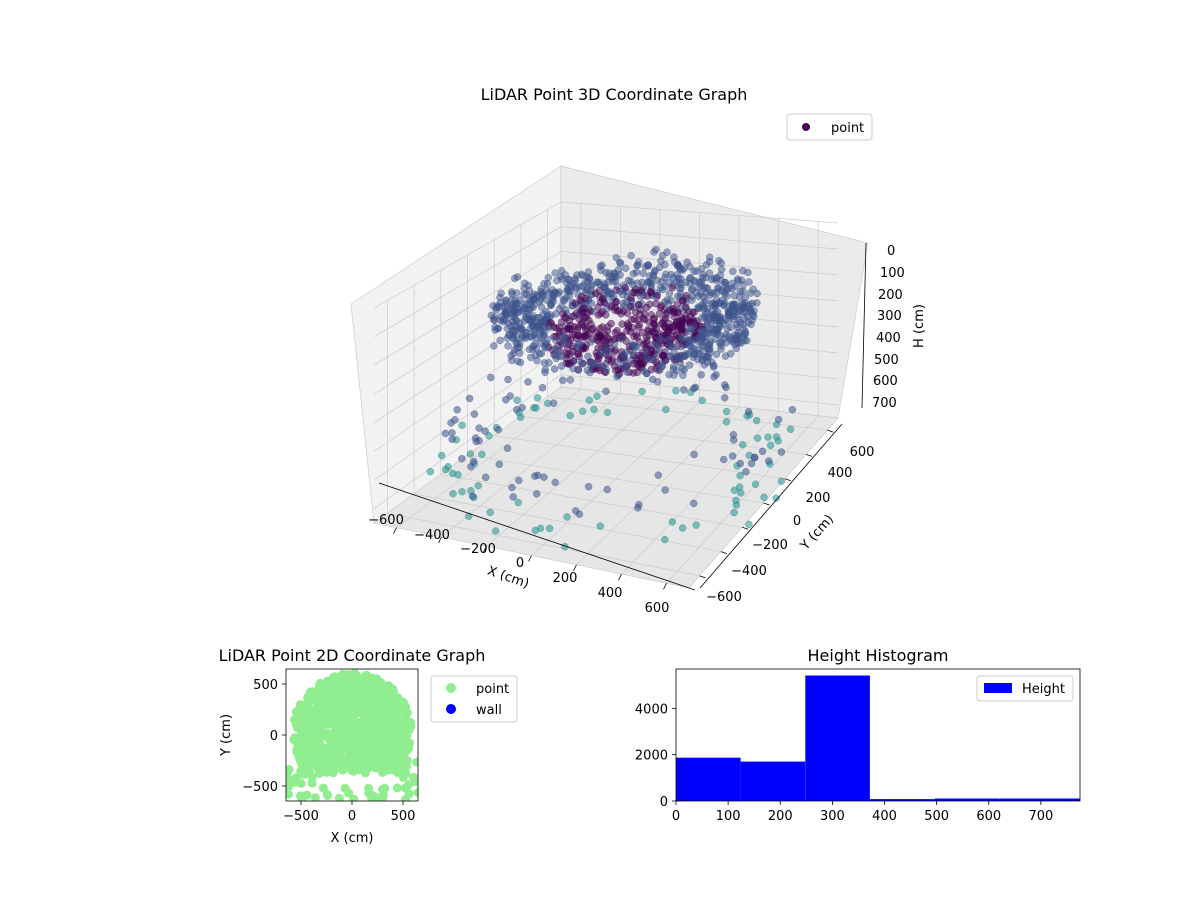  Describe the element at coordinates (770, 545) in the screenshot. I see `y-tick-label: −200` at that location.